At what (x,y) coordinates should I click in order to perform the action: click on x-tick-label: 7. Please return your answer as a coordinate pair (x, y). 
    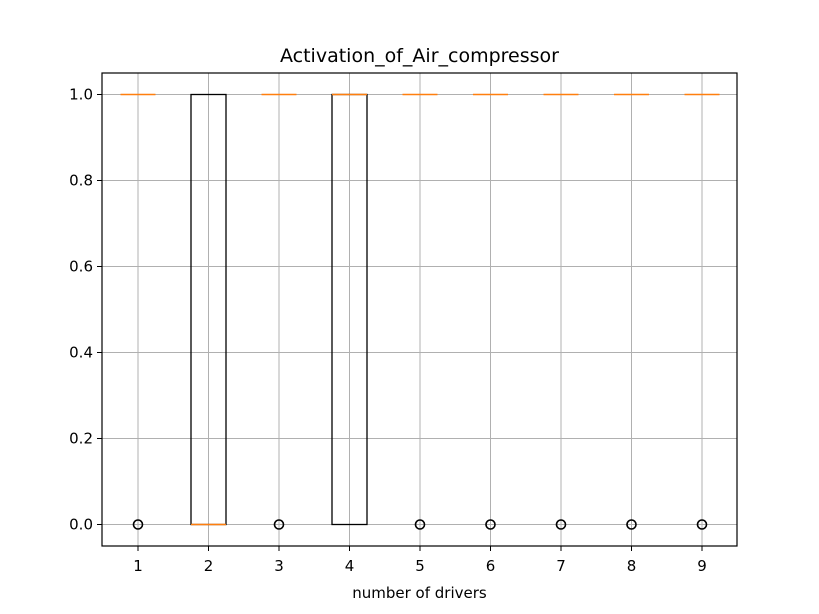
    Looking at the image, I should click on (561, 566).